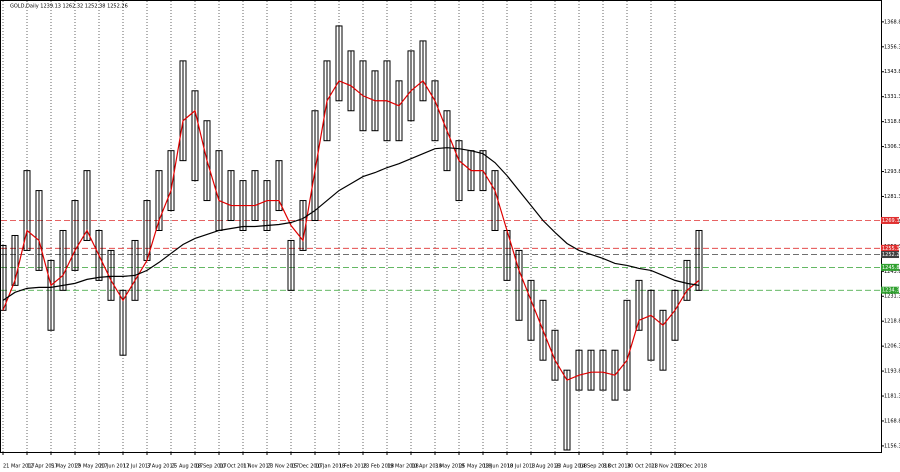 The height and width of the screenshot is (472, 900). I want to click on x-tick-label: 1 Nov 2017, so click(257, 467).